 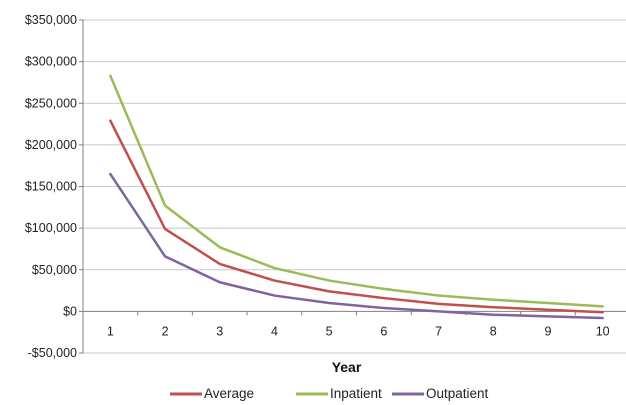 What do you see at coordinates (383, 331) in the screenshot?
I see `x-tick-label: 6` at bounding box center [383, 331].